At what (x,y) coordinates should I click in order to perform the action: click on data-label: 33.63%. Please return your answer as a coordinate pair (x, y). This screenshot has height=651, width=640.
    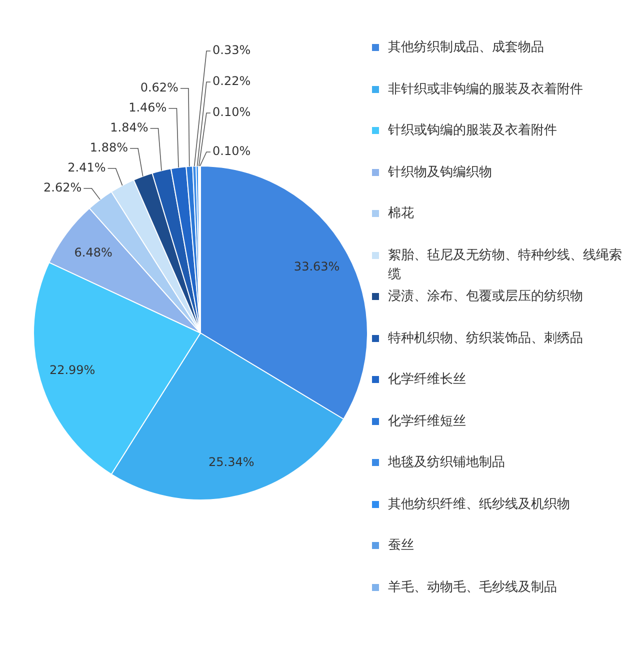
    Looking at the image, I should click on (317, 266).